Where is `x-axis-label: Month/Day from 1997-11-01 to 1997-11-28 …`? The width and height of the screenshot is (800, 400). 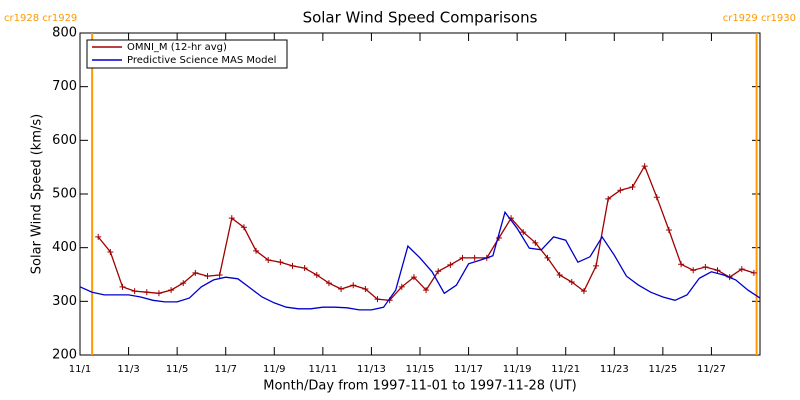 x-axis-label: Month/Day from 1997-11-01 to 1997-11-28 … is located at coordinates (419, 386).